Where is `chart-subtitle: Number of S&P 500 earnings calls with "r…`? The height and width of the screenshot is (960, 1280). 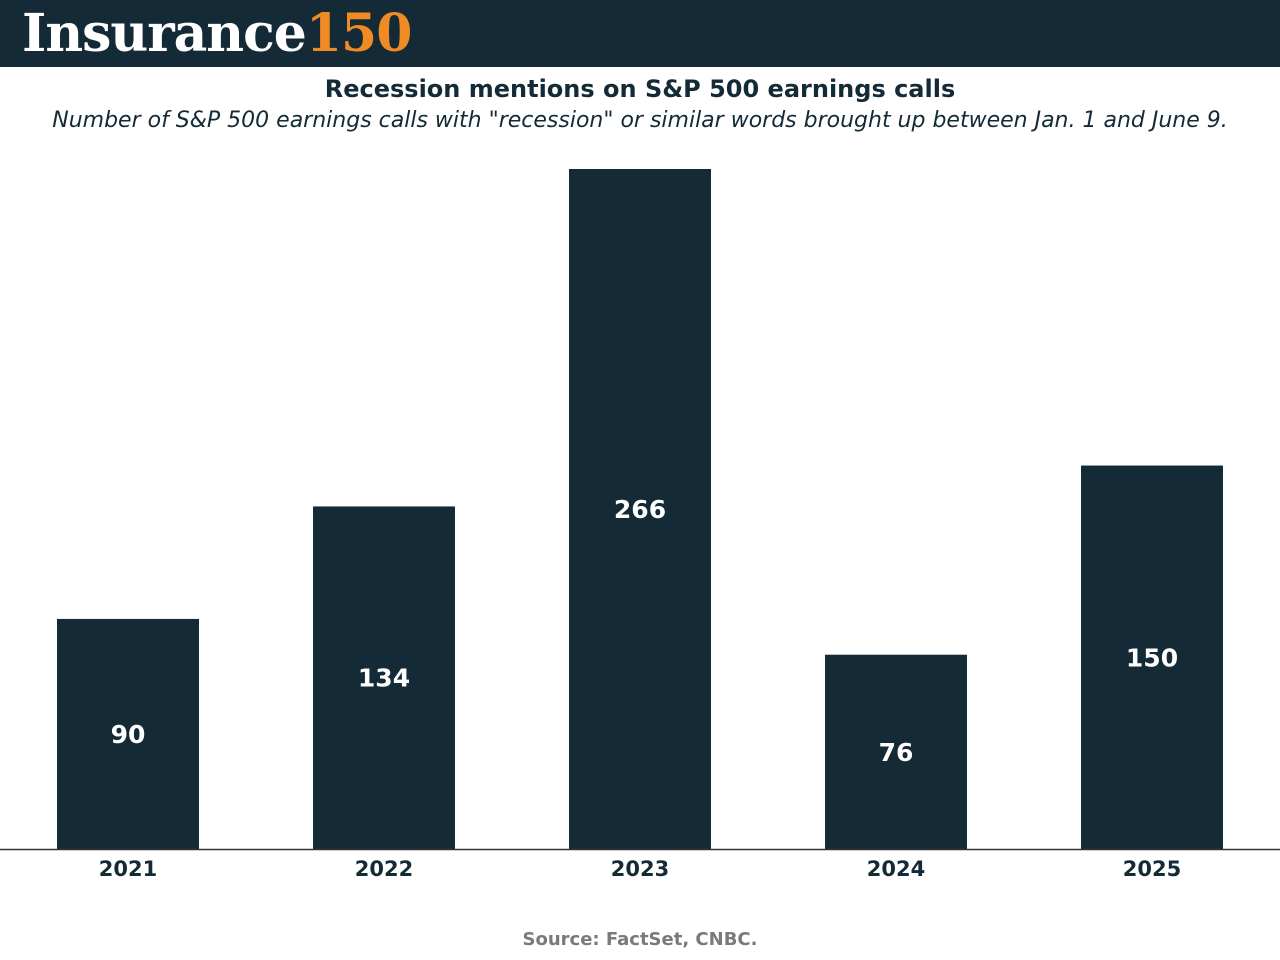
chart-subtitle: Number of S&P 500 earnings calls with "r… is located at coordinates (640, 120).